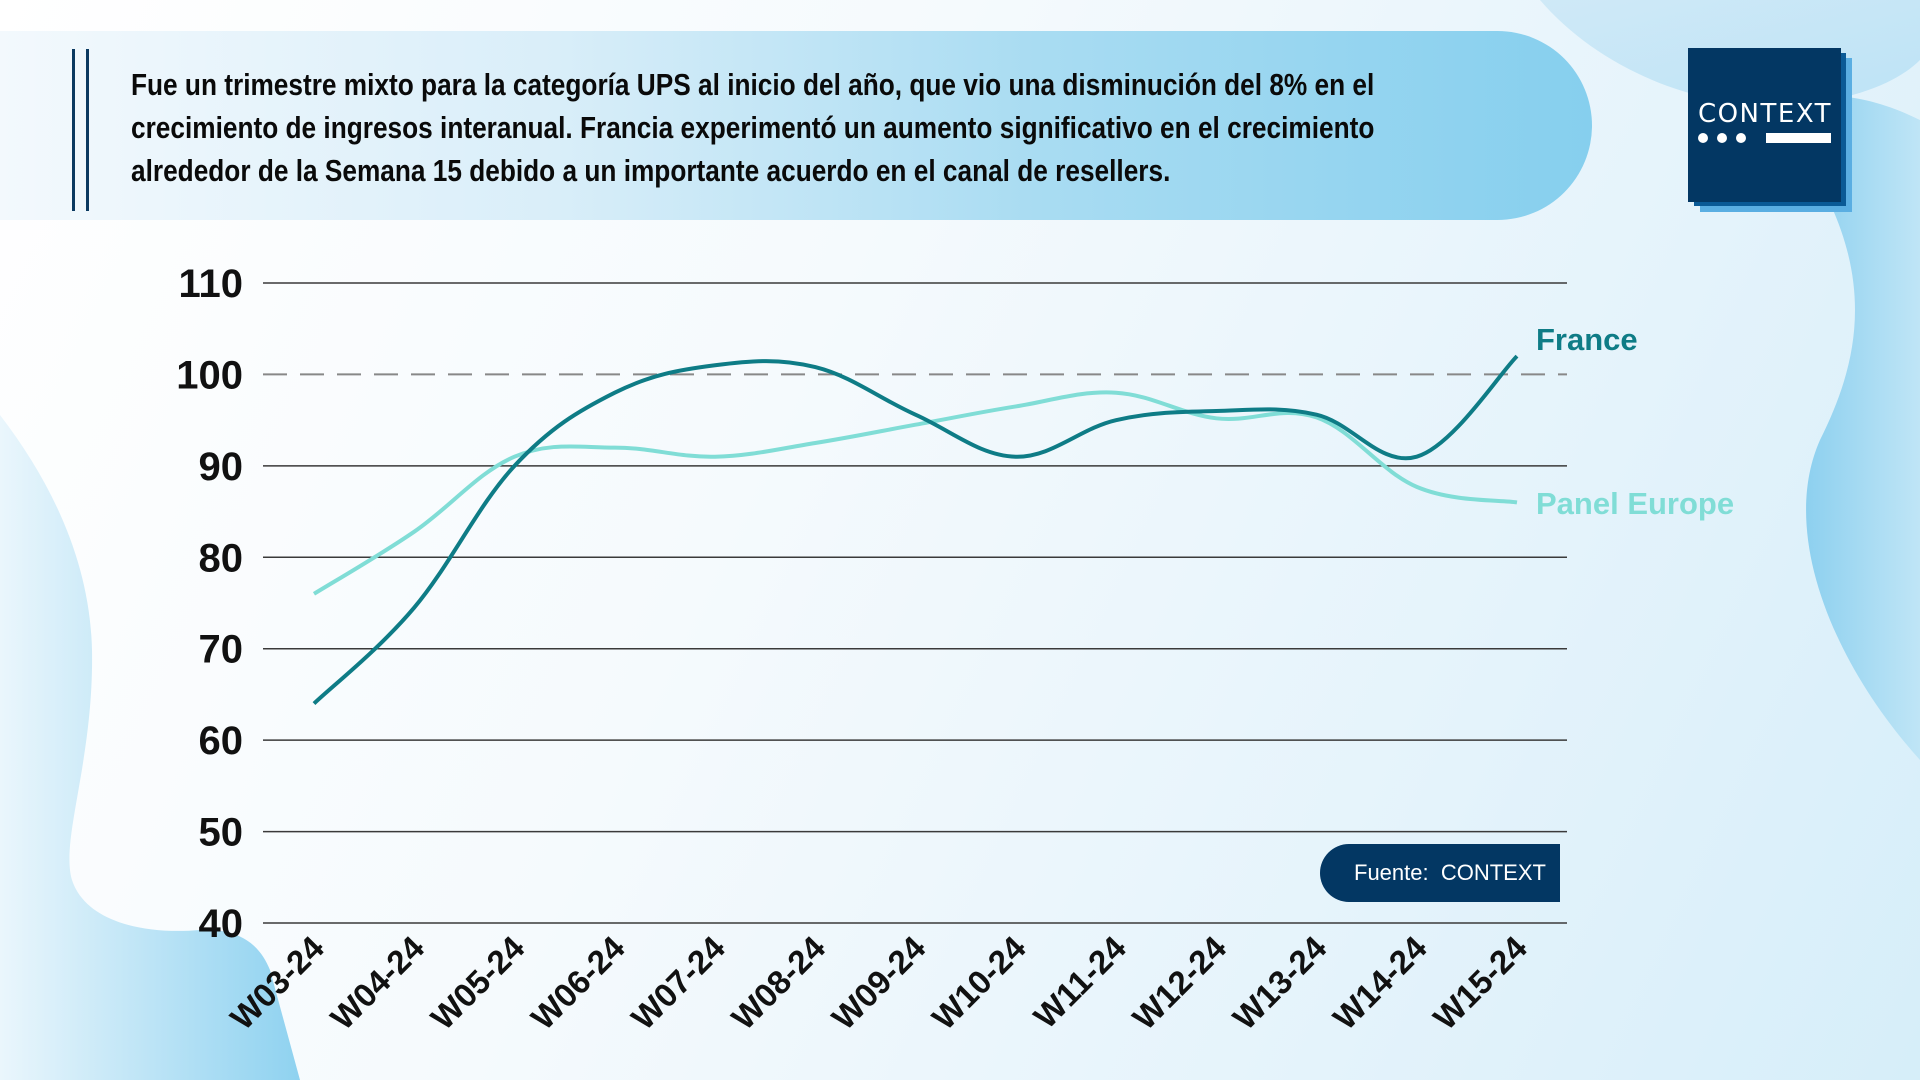  I want to click on x-tick-label: W14-24, so click(1380, 982).